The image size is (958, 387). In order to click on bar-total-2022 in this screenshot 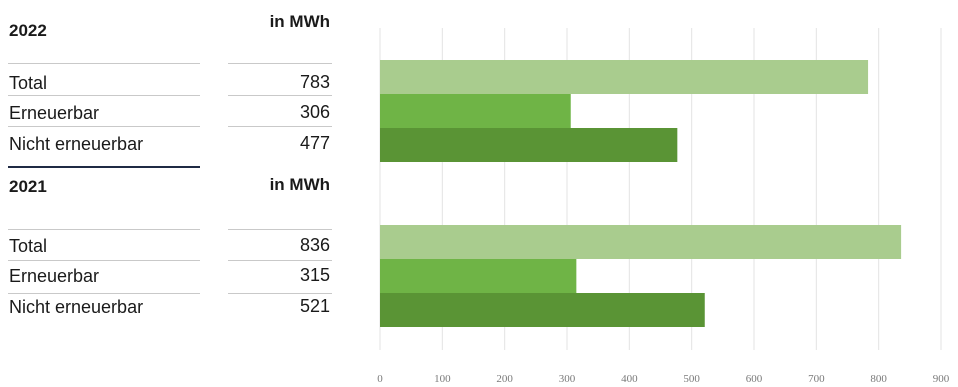, I will do `click(624, 77)`.